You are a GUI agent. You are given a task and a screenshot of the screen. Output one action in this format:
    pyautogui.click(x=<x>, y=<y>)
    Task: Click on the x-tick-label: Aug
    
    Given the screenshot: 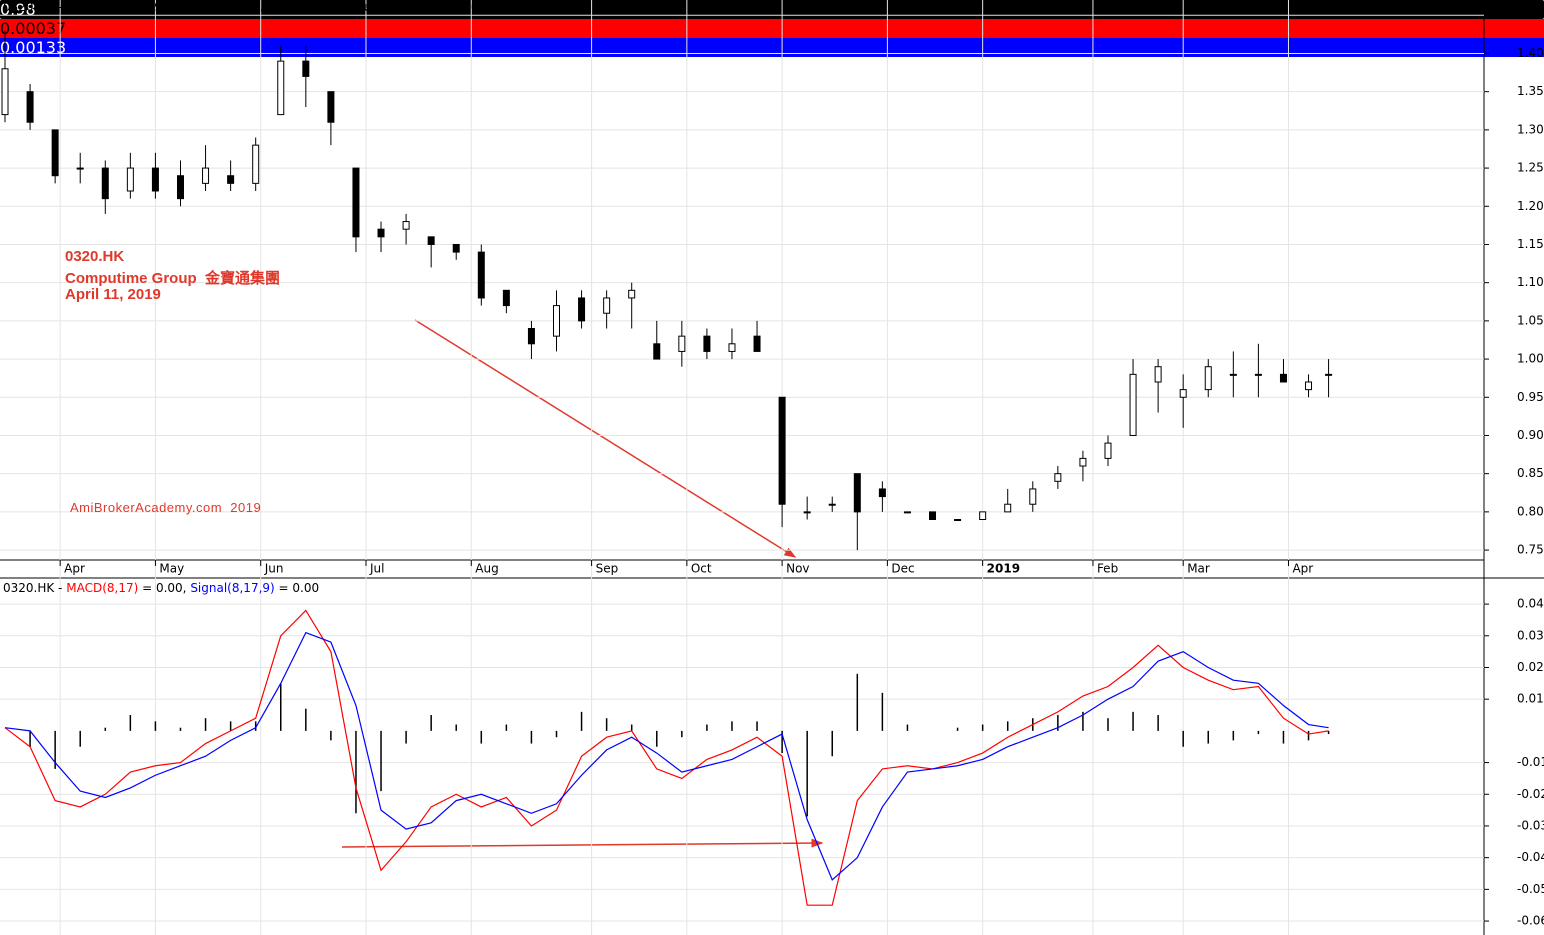 What is the action you would take?
    pyautogui.click(x=486, y=569)
    